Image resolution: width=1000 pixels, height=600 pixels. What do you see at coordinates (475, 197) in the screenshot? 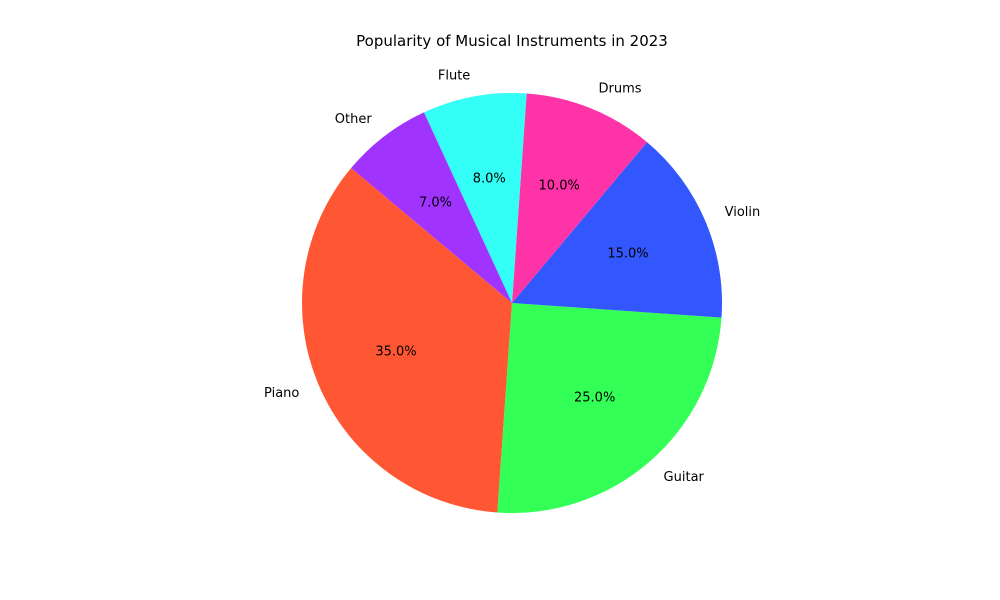
I see `slice-flute` at bounding box center [475, 197].